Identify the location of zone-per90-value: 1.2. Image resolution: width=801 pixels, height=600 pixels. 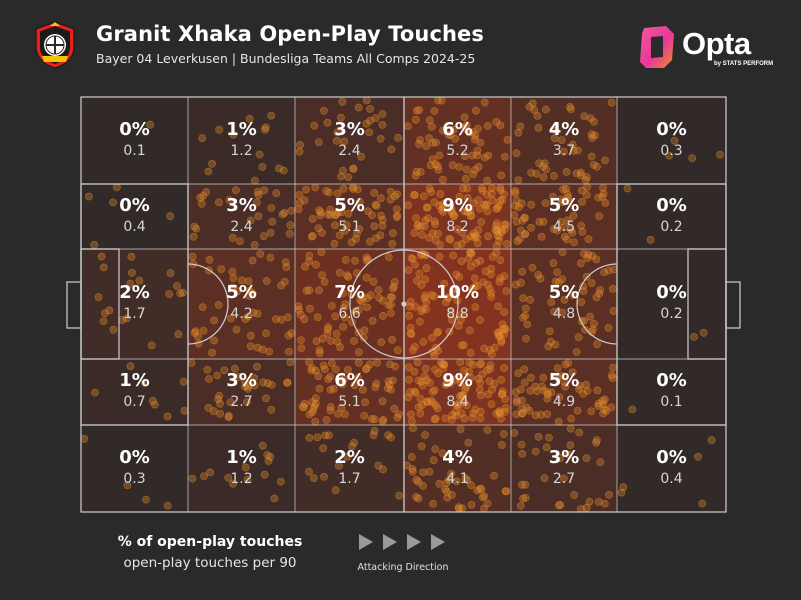
(241, 478).